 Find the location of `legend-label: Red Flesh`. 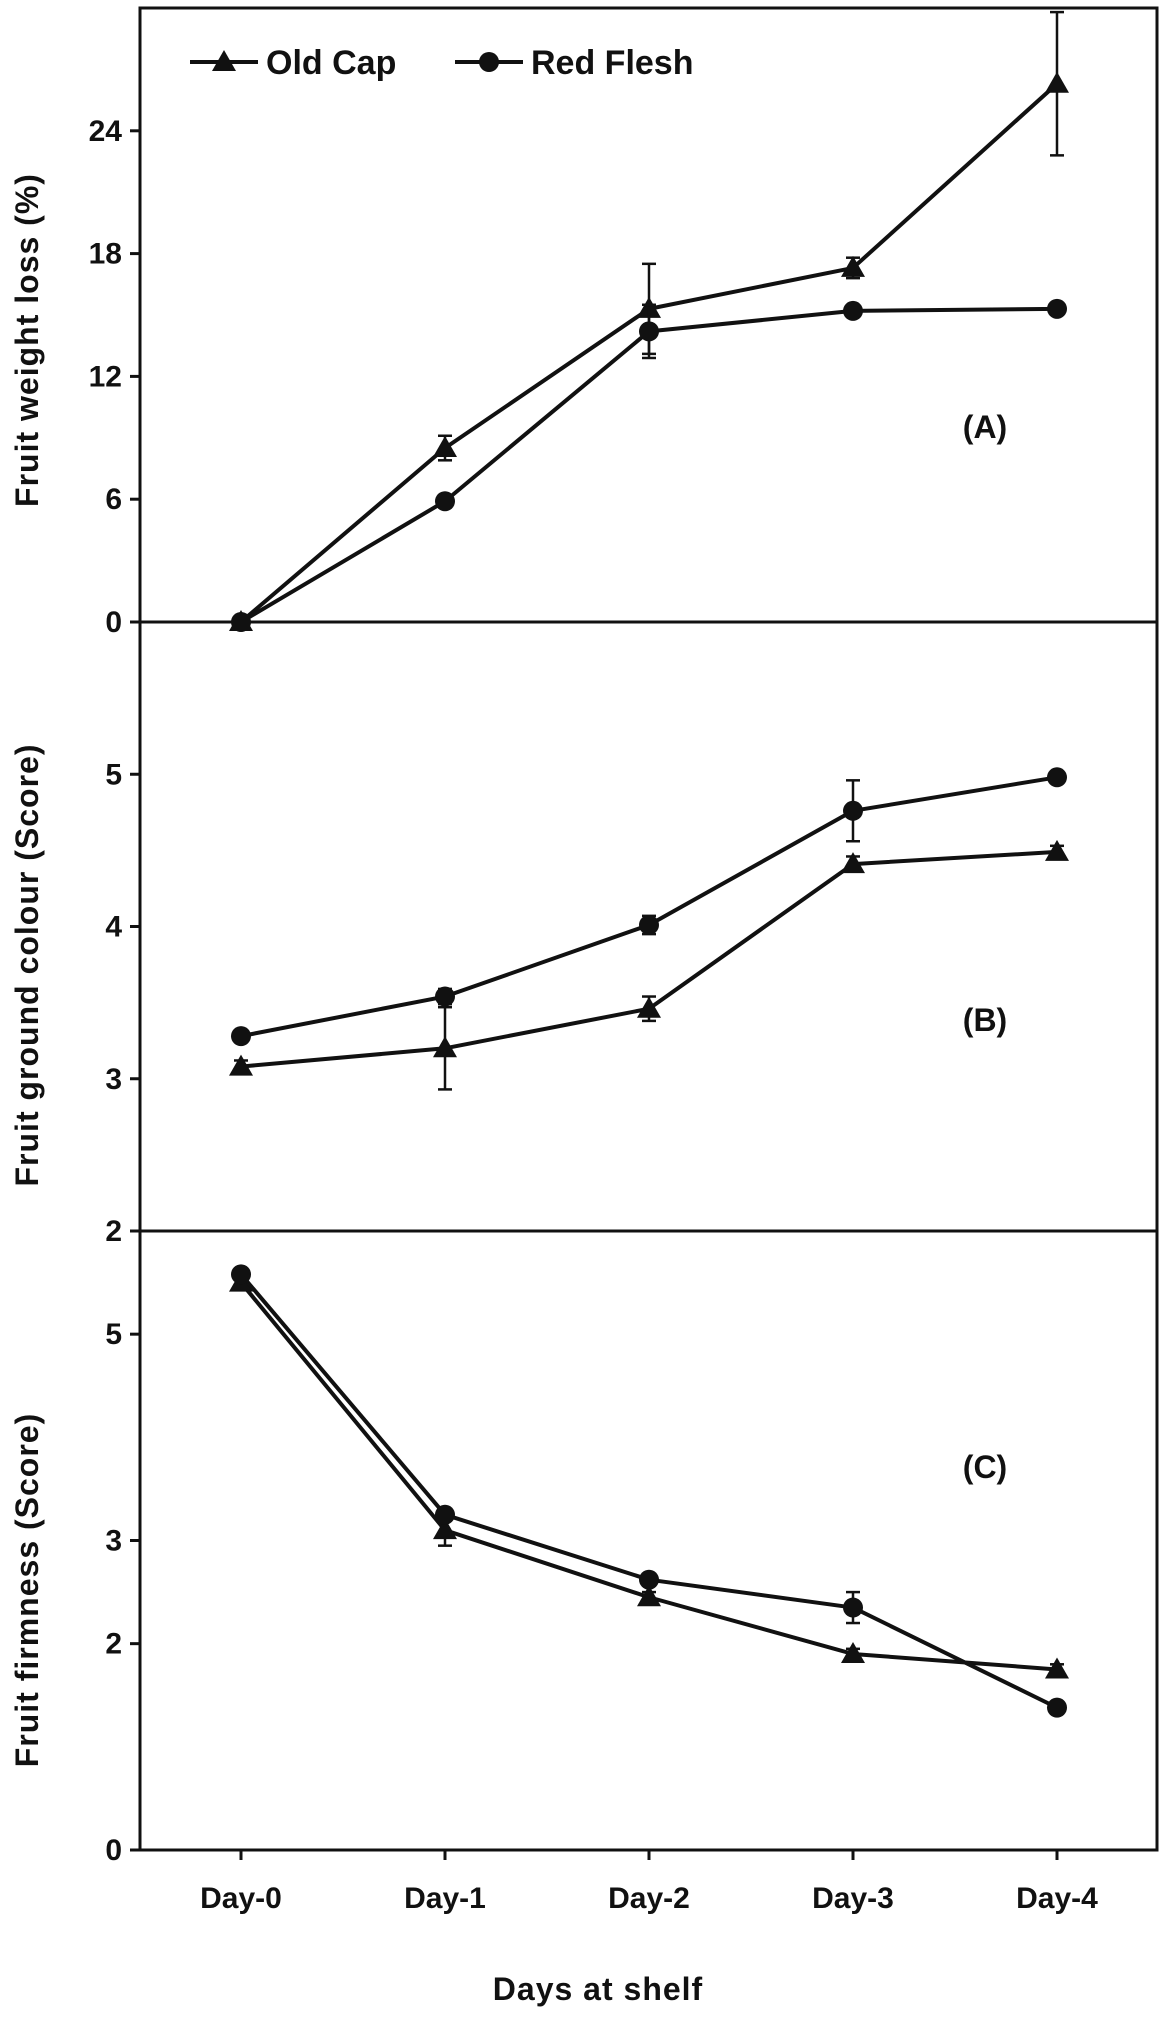

legend-label: Red Flesh is located at coordinates (612, 63).